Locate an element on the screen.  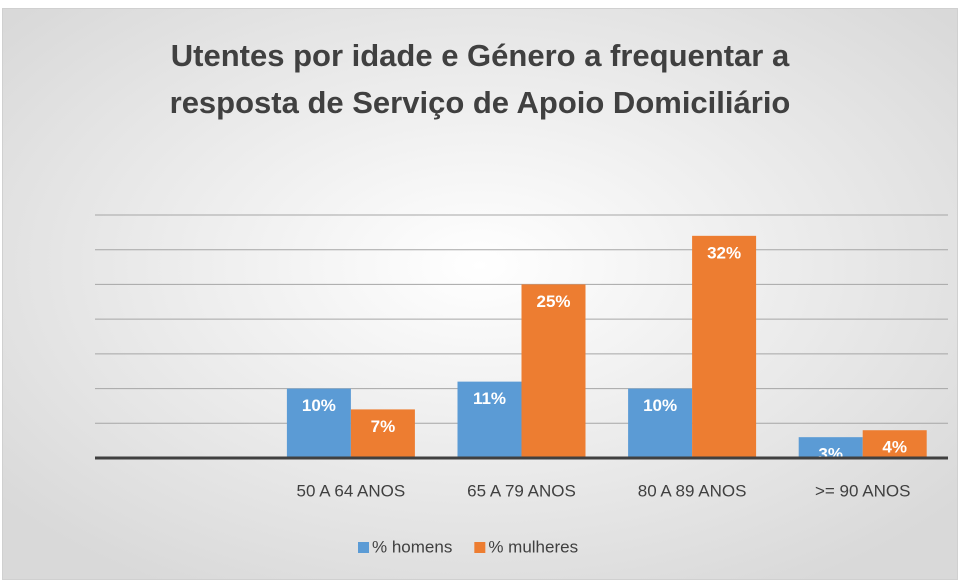
legend-label: % mulheres is located at coordinates (533, 546).